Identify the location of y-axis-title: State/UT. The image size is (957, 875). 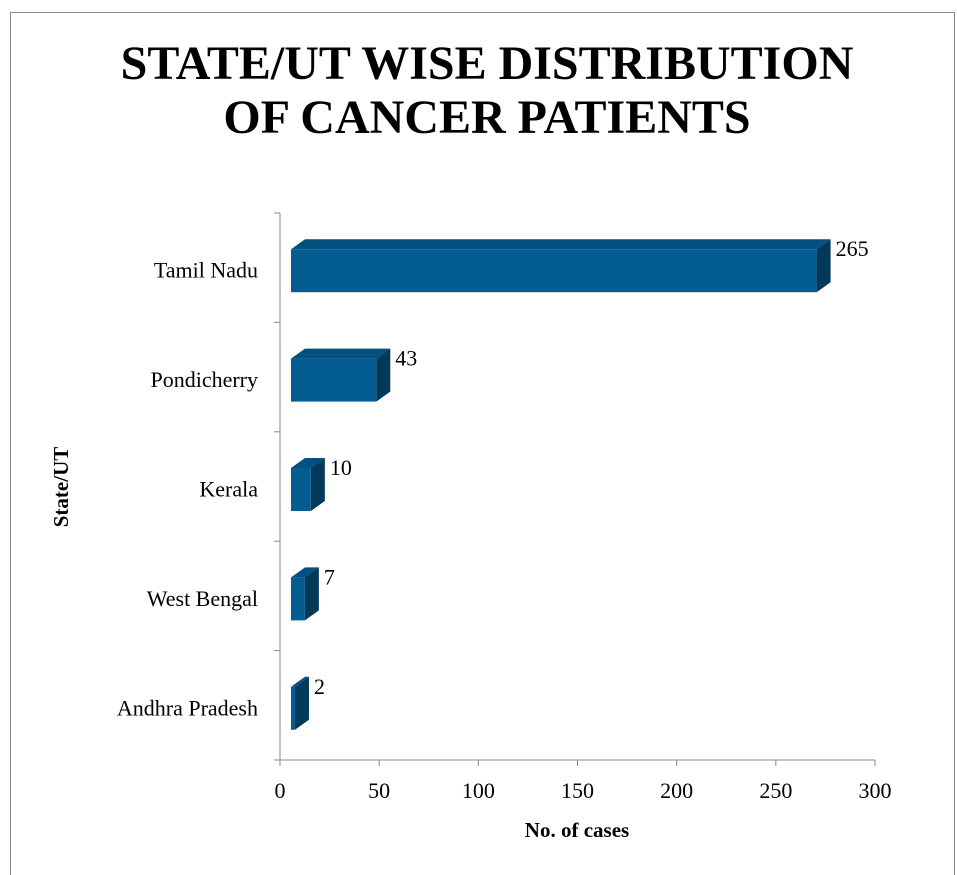
(61, 487).